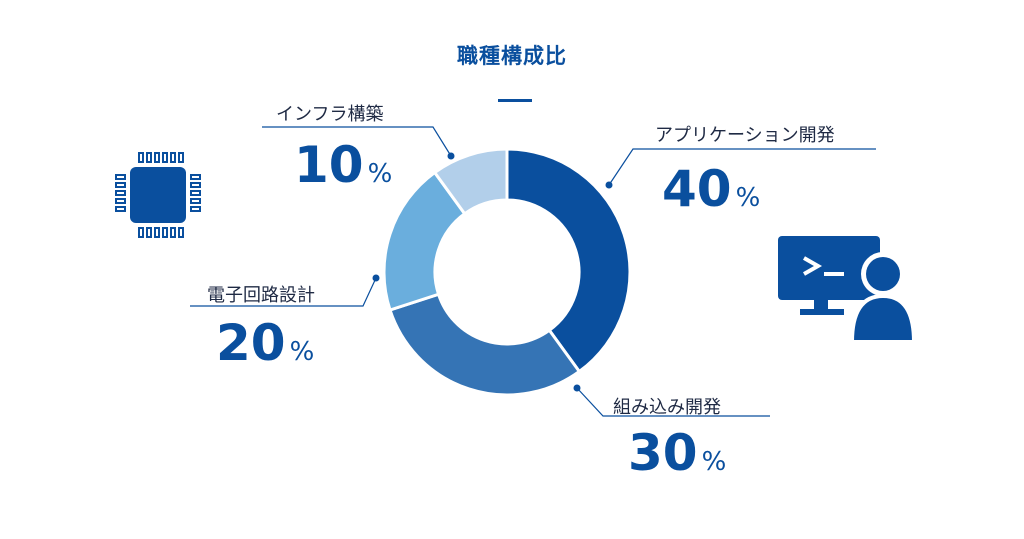 The image size is (1024, 539). I want to click on leader-line-circuit, so click(283, 292).